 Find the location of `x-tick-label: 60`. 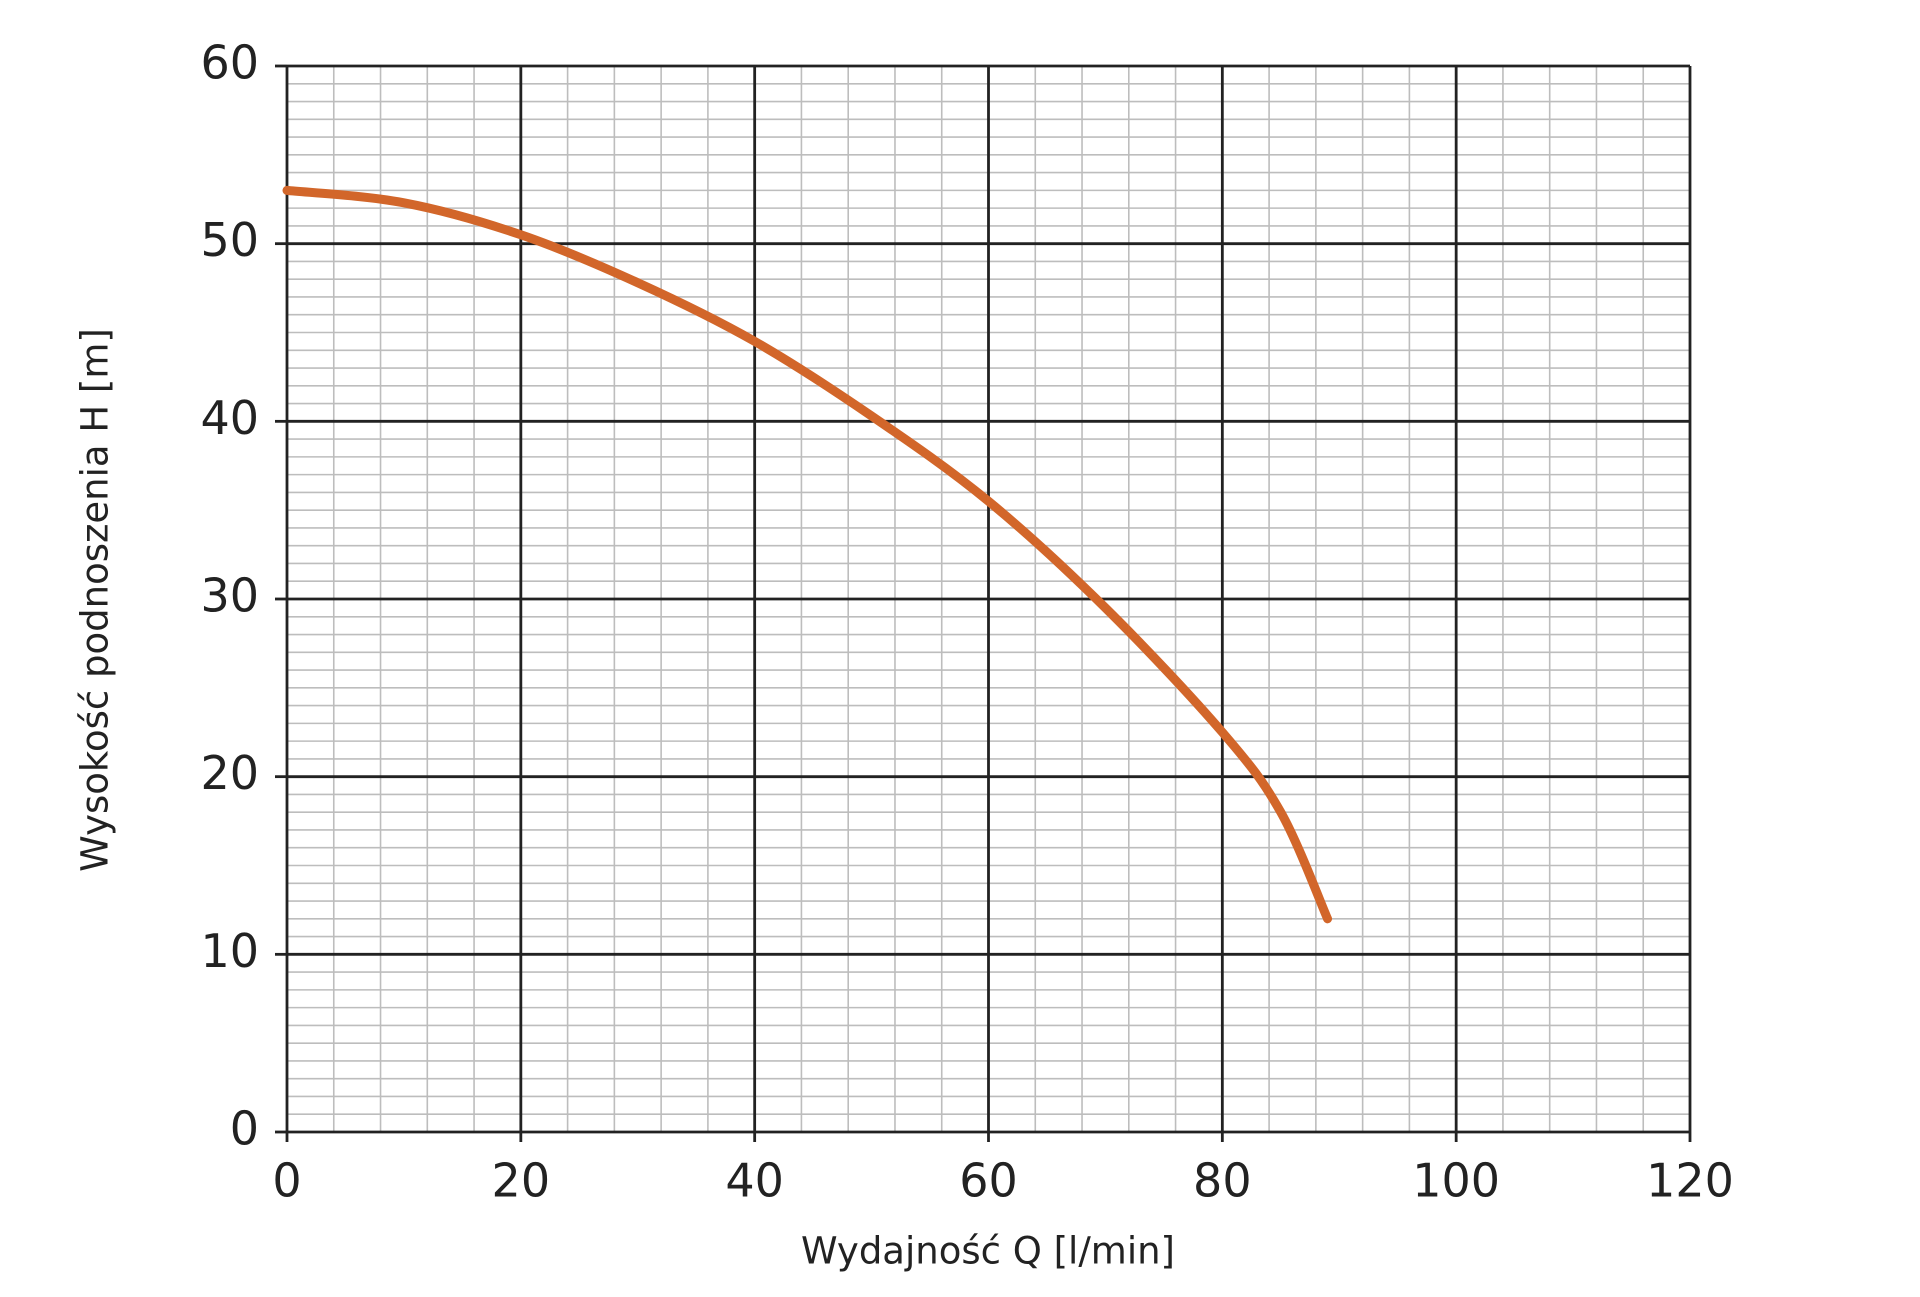

x-tick-label: 60 is located at coordinates (988, 1181).